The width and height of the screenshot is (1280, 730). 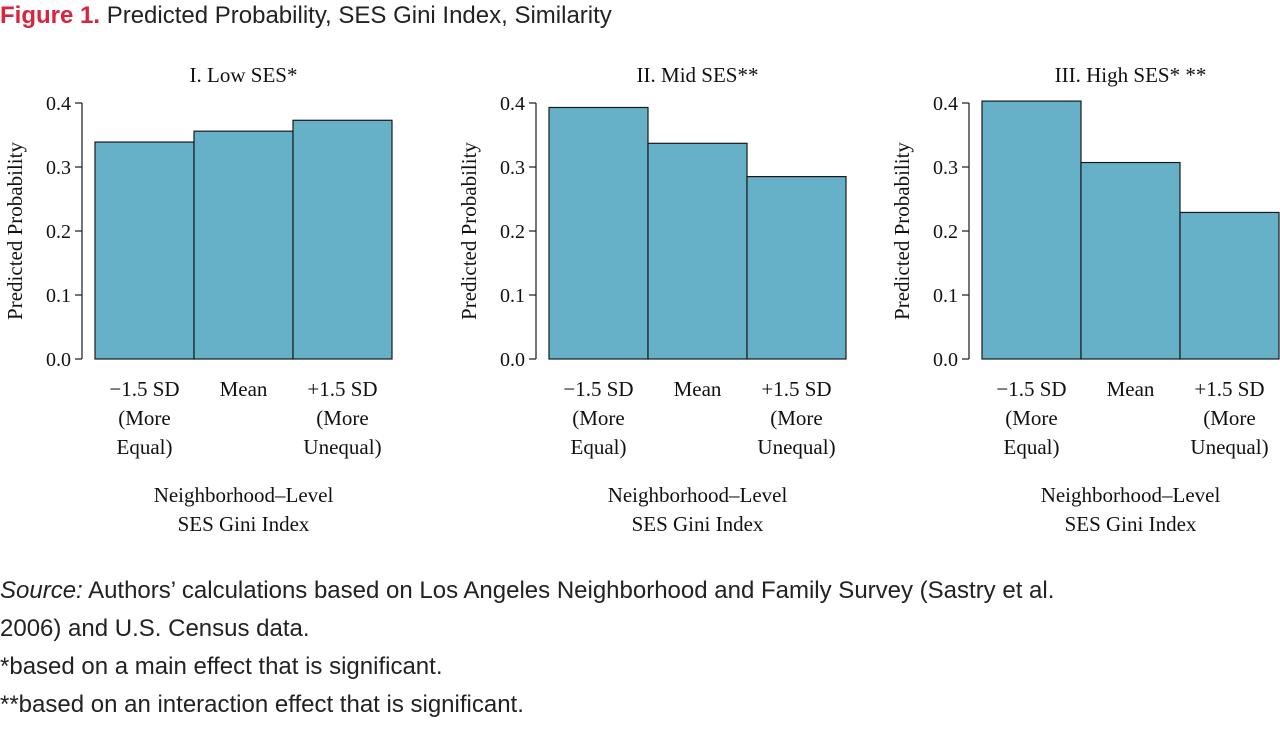 I want to click on source-label: Source:, so click(x=41, y=590).